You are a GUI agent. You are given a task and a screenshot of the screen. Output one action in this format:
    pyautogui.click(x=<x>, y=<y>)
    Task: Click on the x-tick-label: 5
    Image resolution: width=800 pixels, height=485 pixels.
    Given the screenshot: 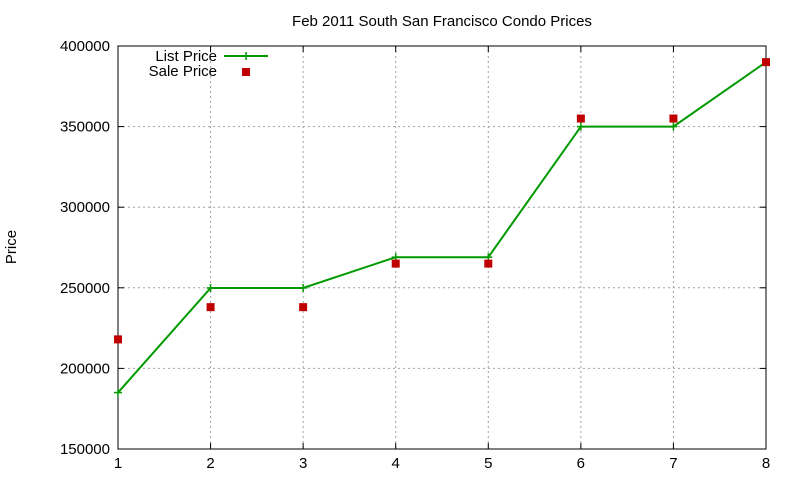 What is the action you would take?
    pyautogui.click(x=488, y=463)
    